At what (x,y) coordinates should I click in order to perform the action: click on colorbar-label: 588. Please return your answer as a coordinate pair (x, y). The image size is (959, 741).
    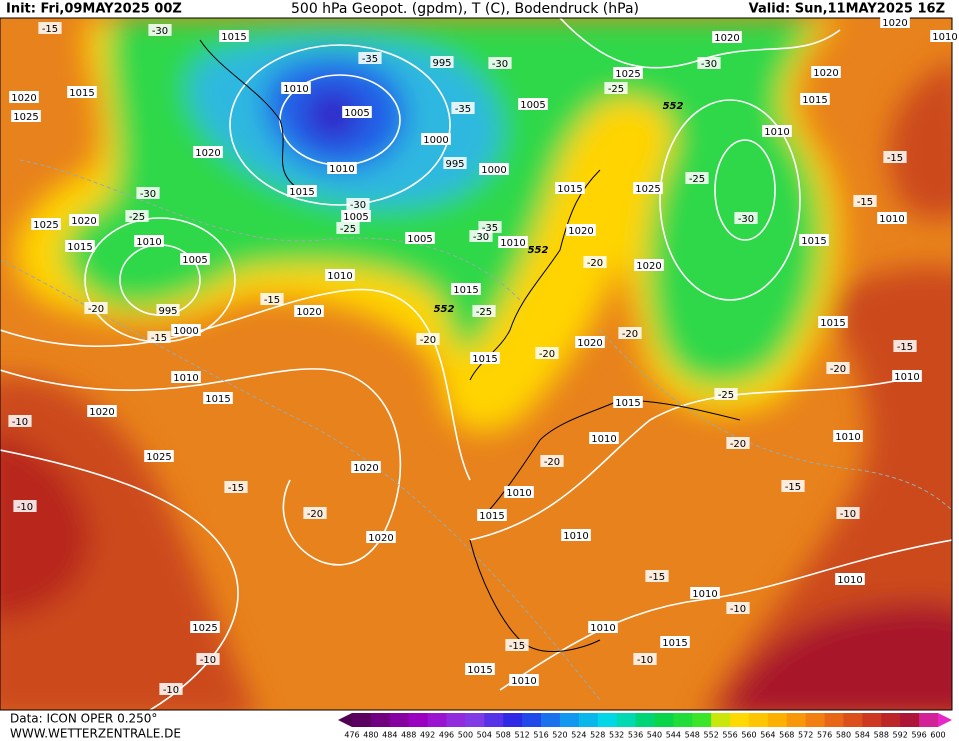
    Looking at the image, I should click on (881, 735).